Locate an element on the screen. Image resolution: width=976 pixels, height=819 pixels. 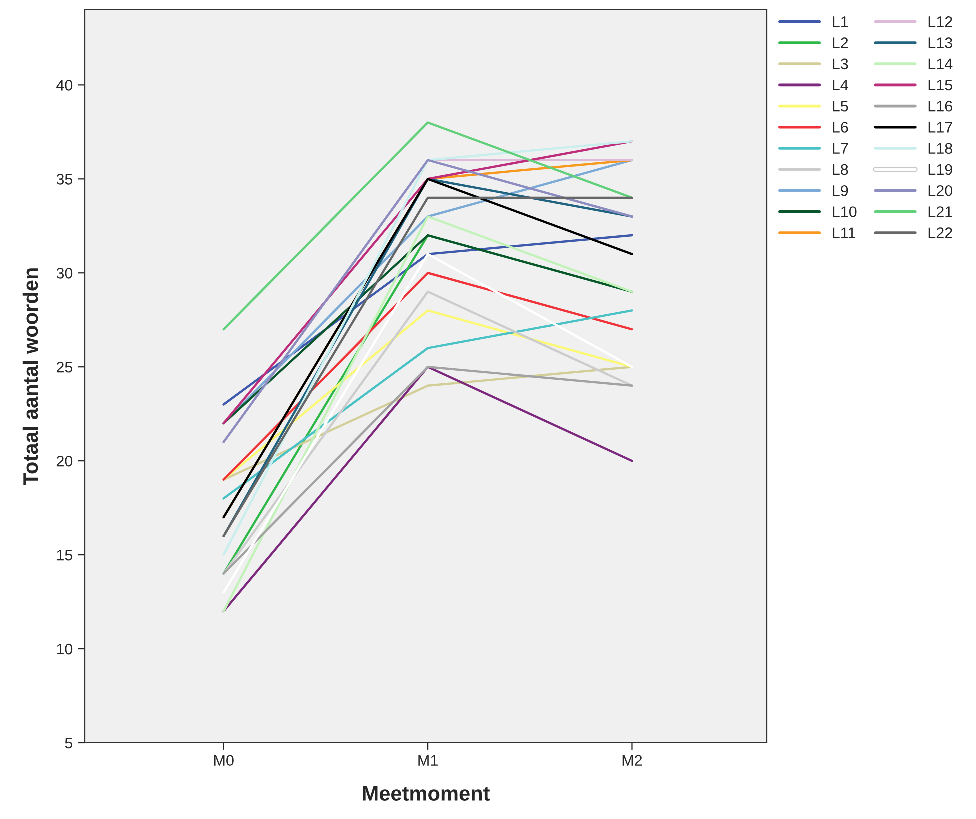
x-axis-title: Meetmoment is located at coordinates (426, 794).